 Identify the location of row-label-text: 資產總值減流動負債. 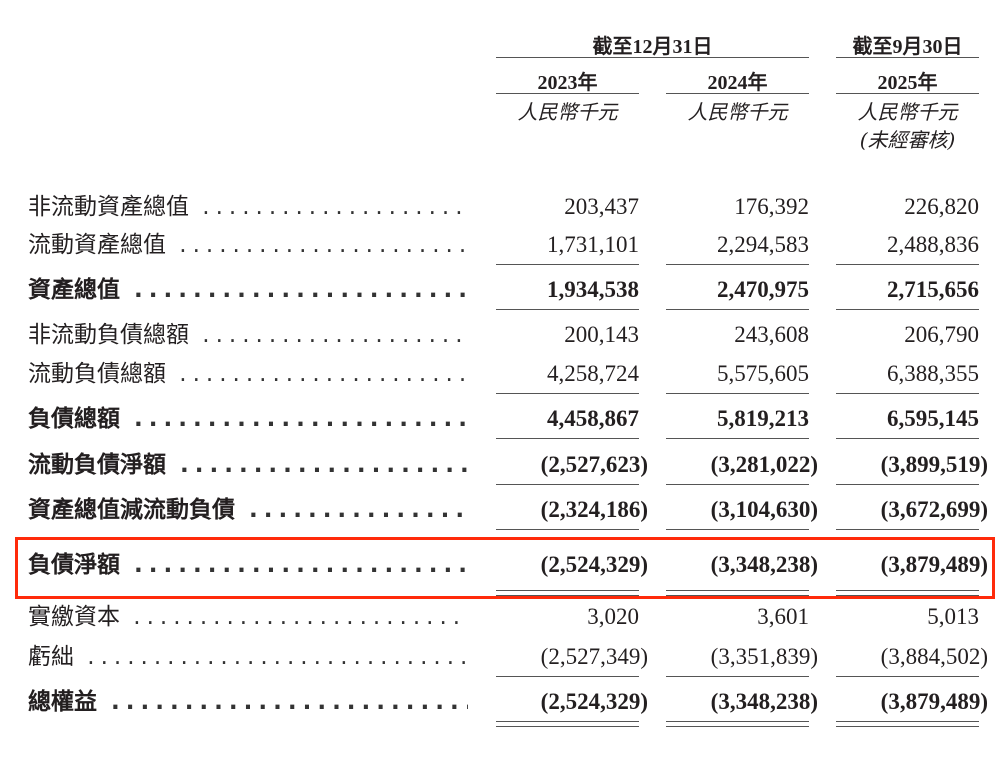
(131, 510).